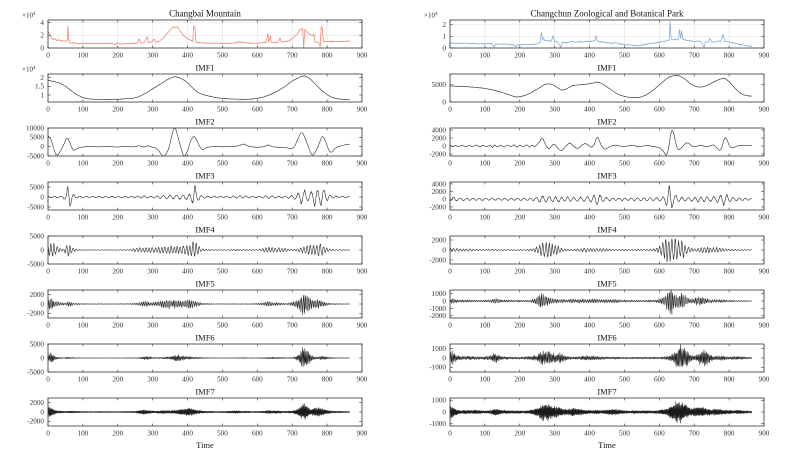 The width and height of the screenshot is (805, 469). What do you see at coordinates (439, 401) in the screenshot?
I see `svg-text: 1000` at bounding box center [439, 401].